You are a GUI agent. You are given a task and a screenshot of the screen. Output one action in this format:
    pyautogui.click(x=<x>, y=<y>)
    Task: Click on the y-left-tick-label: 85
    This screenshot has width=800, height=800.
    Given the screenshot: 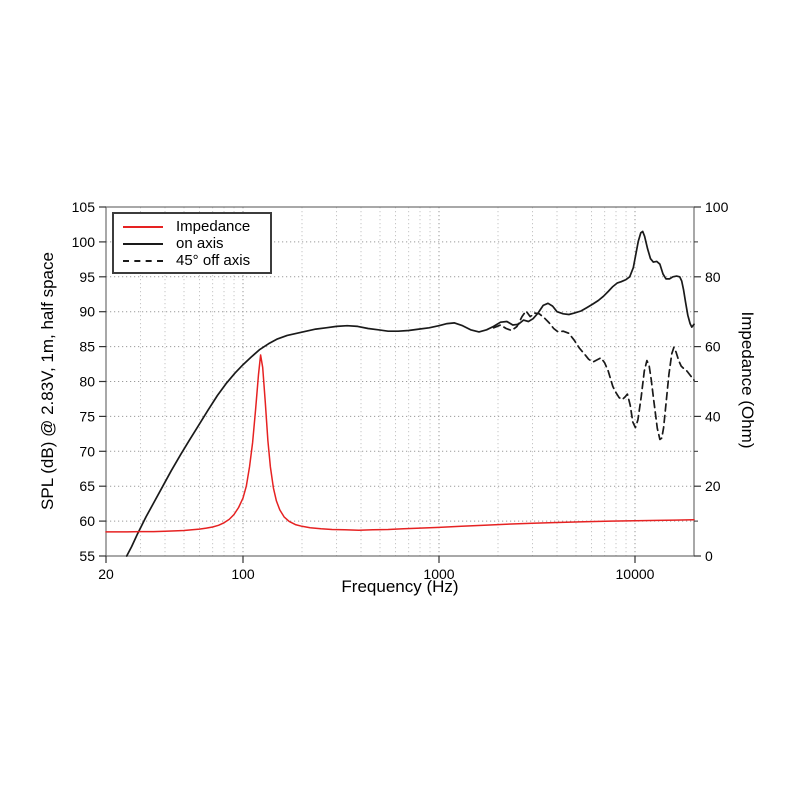 What is the action you would take?
    pyautogui.click(x=87, y=347)
    